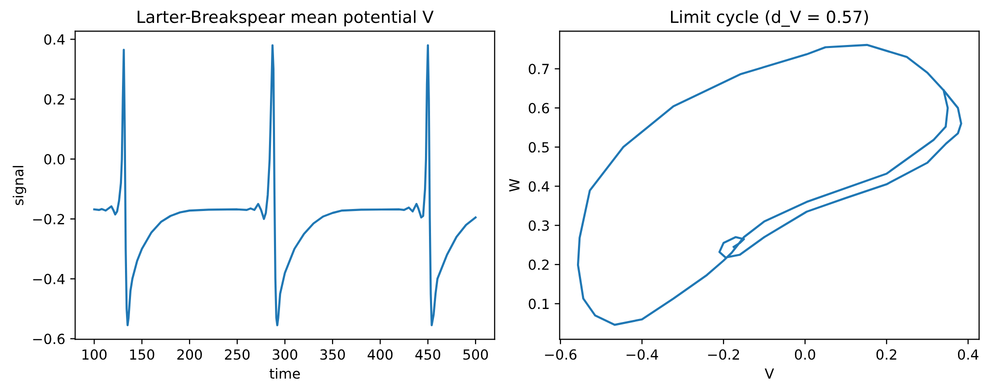  What do you see at coordinates (538, 225) in the screenshot?
I see `y-tick-label: 0.3` at bounding box center [538, 225].